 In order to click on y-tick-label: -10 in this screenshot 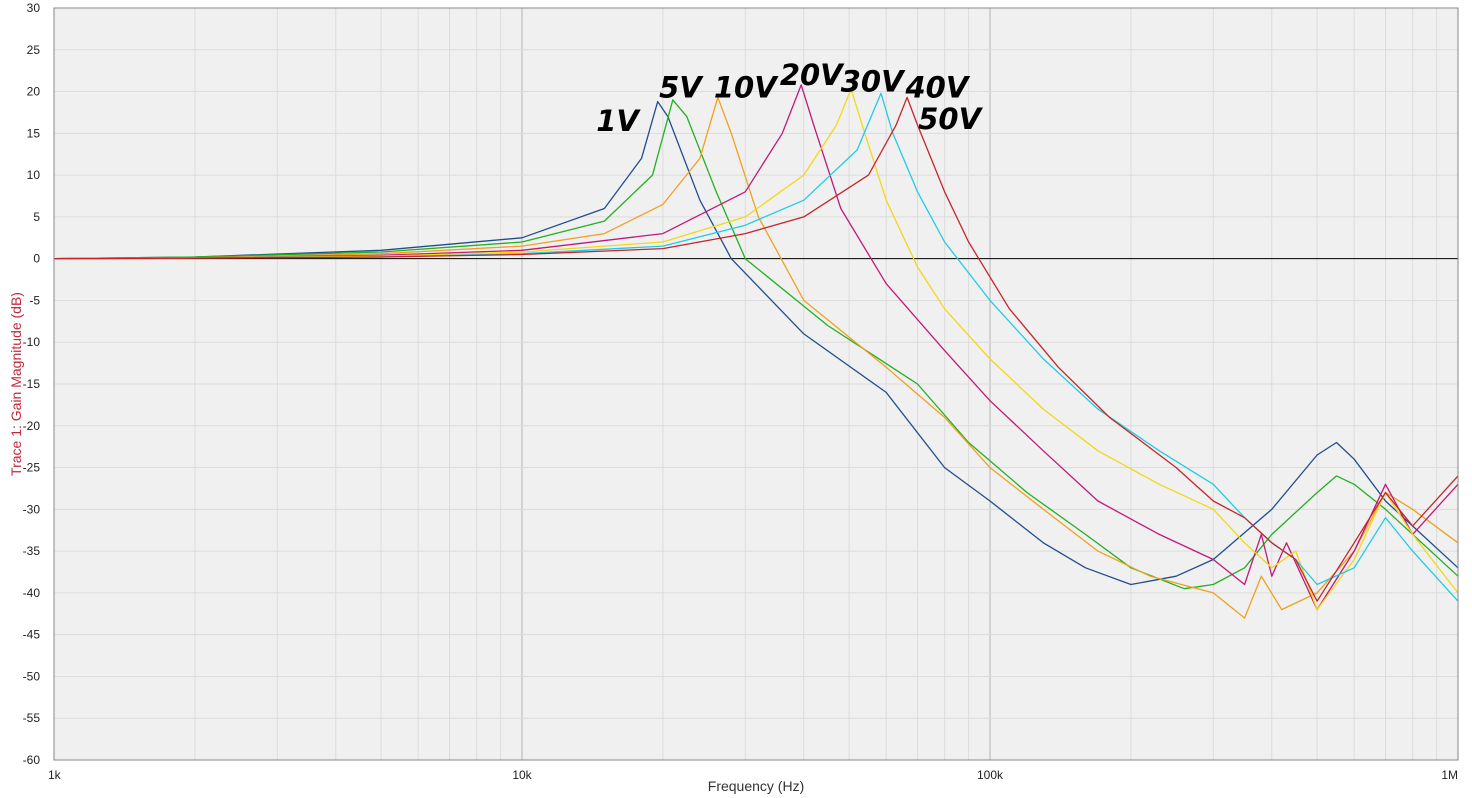, I will do `click(32, 342)`.